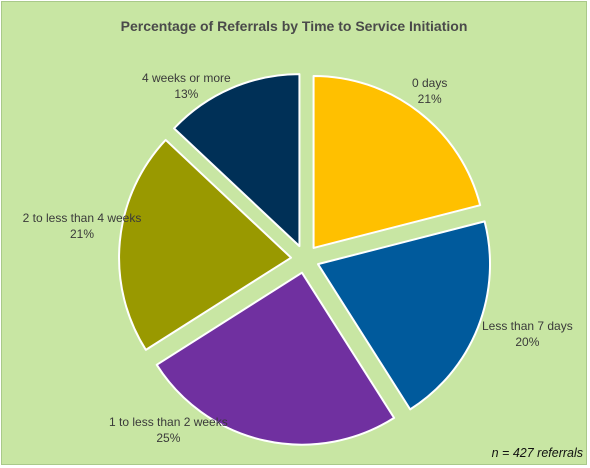 Image resolution: width=590 pixels, height=468 pixels. Describe the element at coordinates (186, 78) in the screenshot. I see `slice-name: 4 weeks or more` at that location.